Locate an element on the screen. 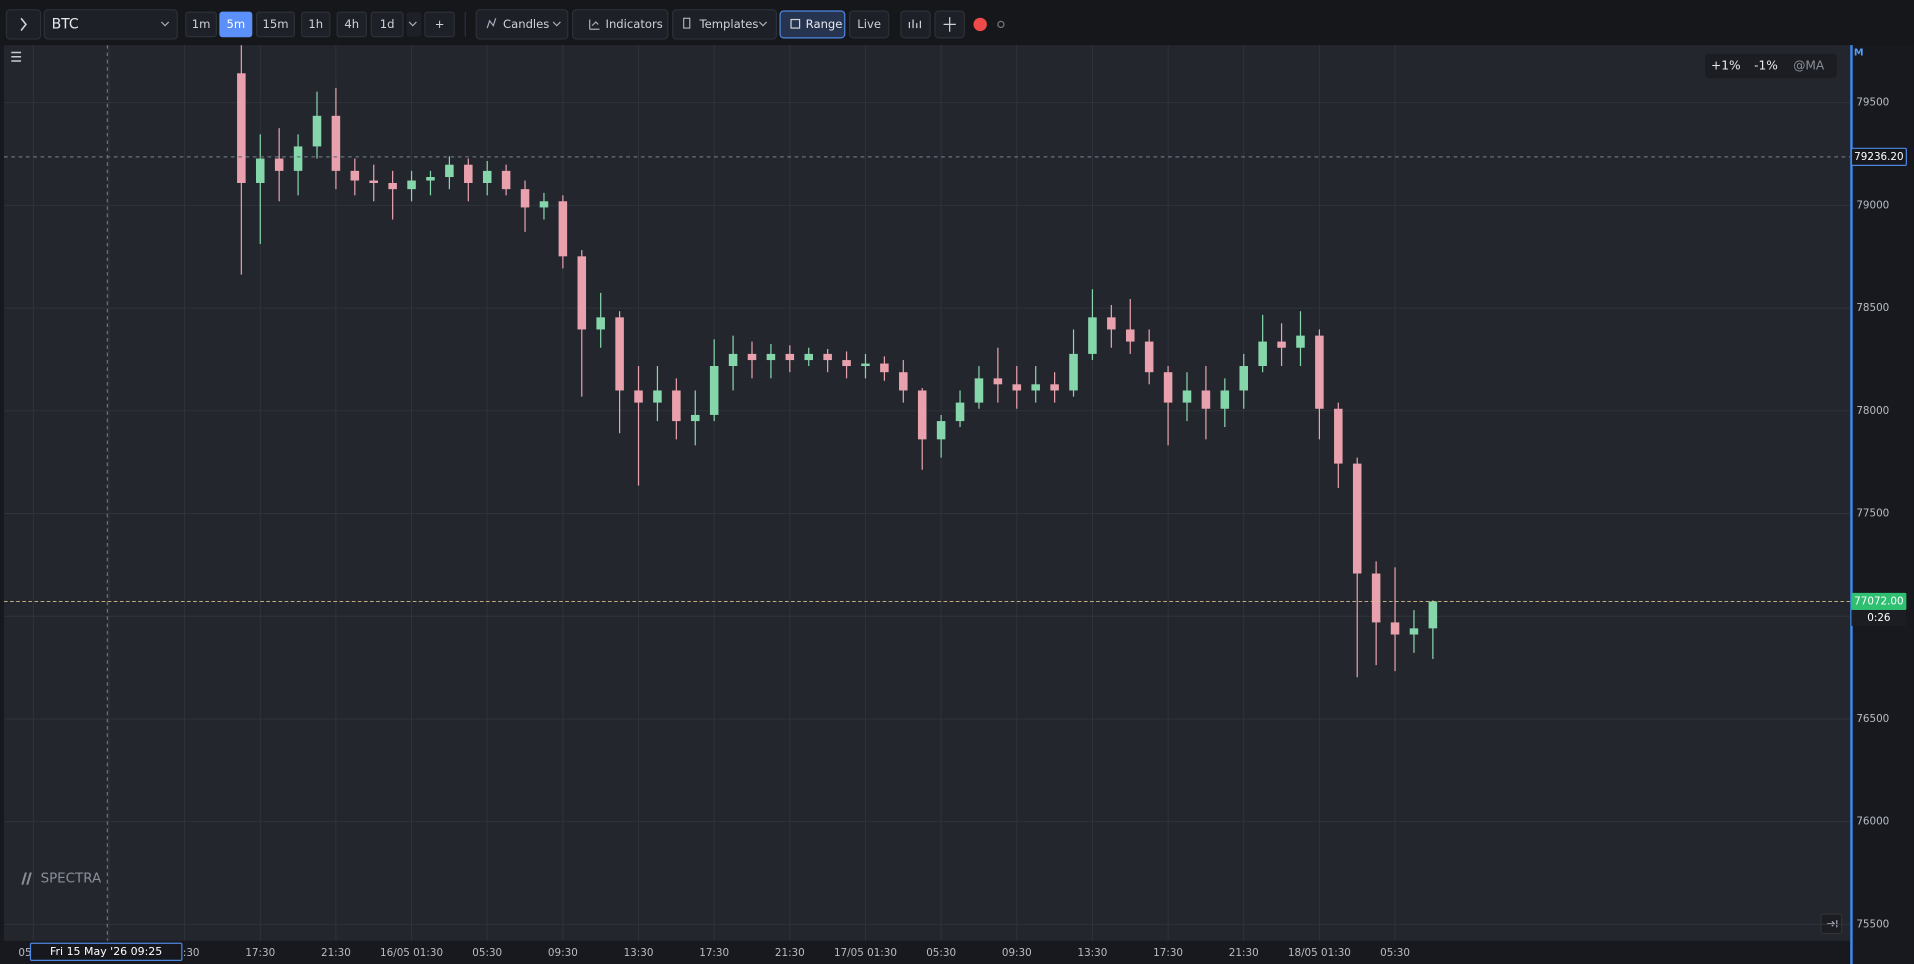  indicators-icon is located at coordinates (594, 24).